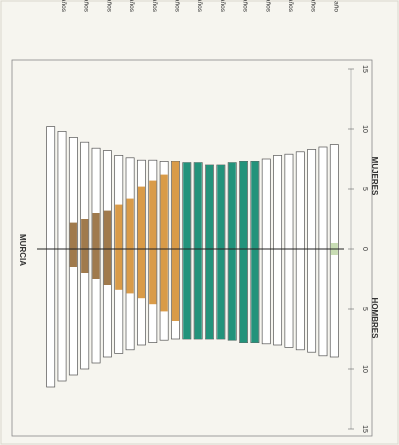  Describe the element at coordinates (63, 6) in the screenshot. I see `age-label: 24 años` at that location.